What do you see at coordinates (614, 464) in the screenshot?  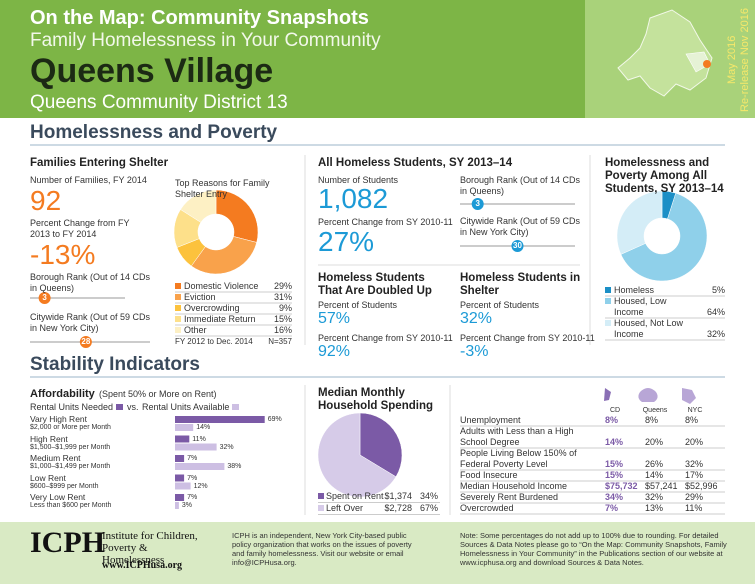 I see `cell: 15%` at bounding box center [614, 464].